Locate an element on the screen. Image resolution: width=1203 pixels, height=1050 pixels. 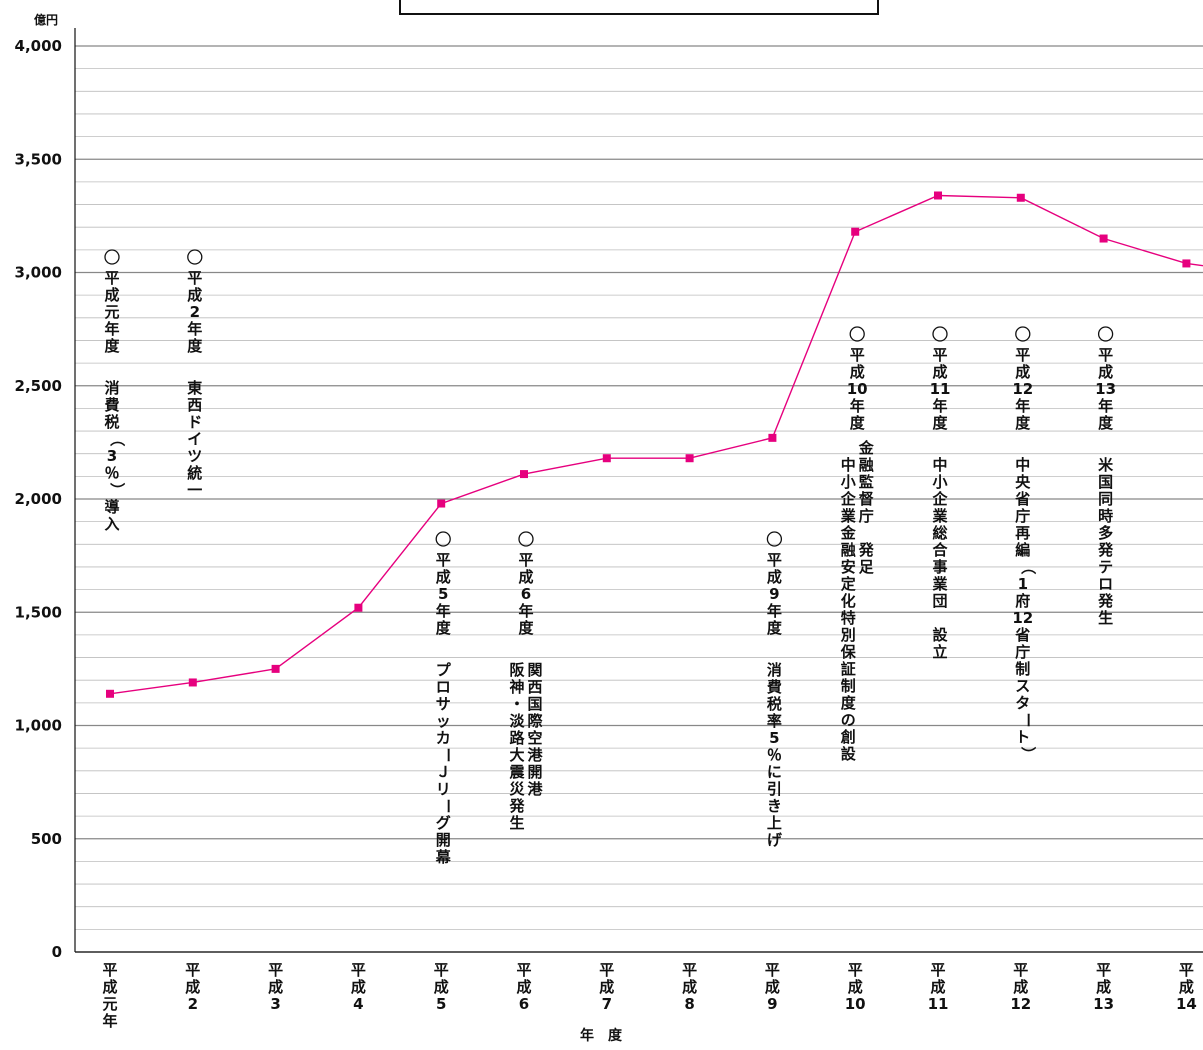
svg-text: 国 is located at coordinates (534, 704).